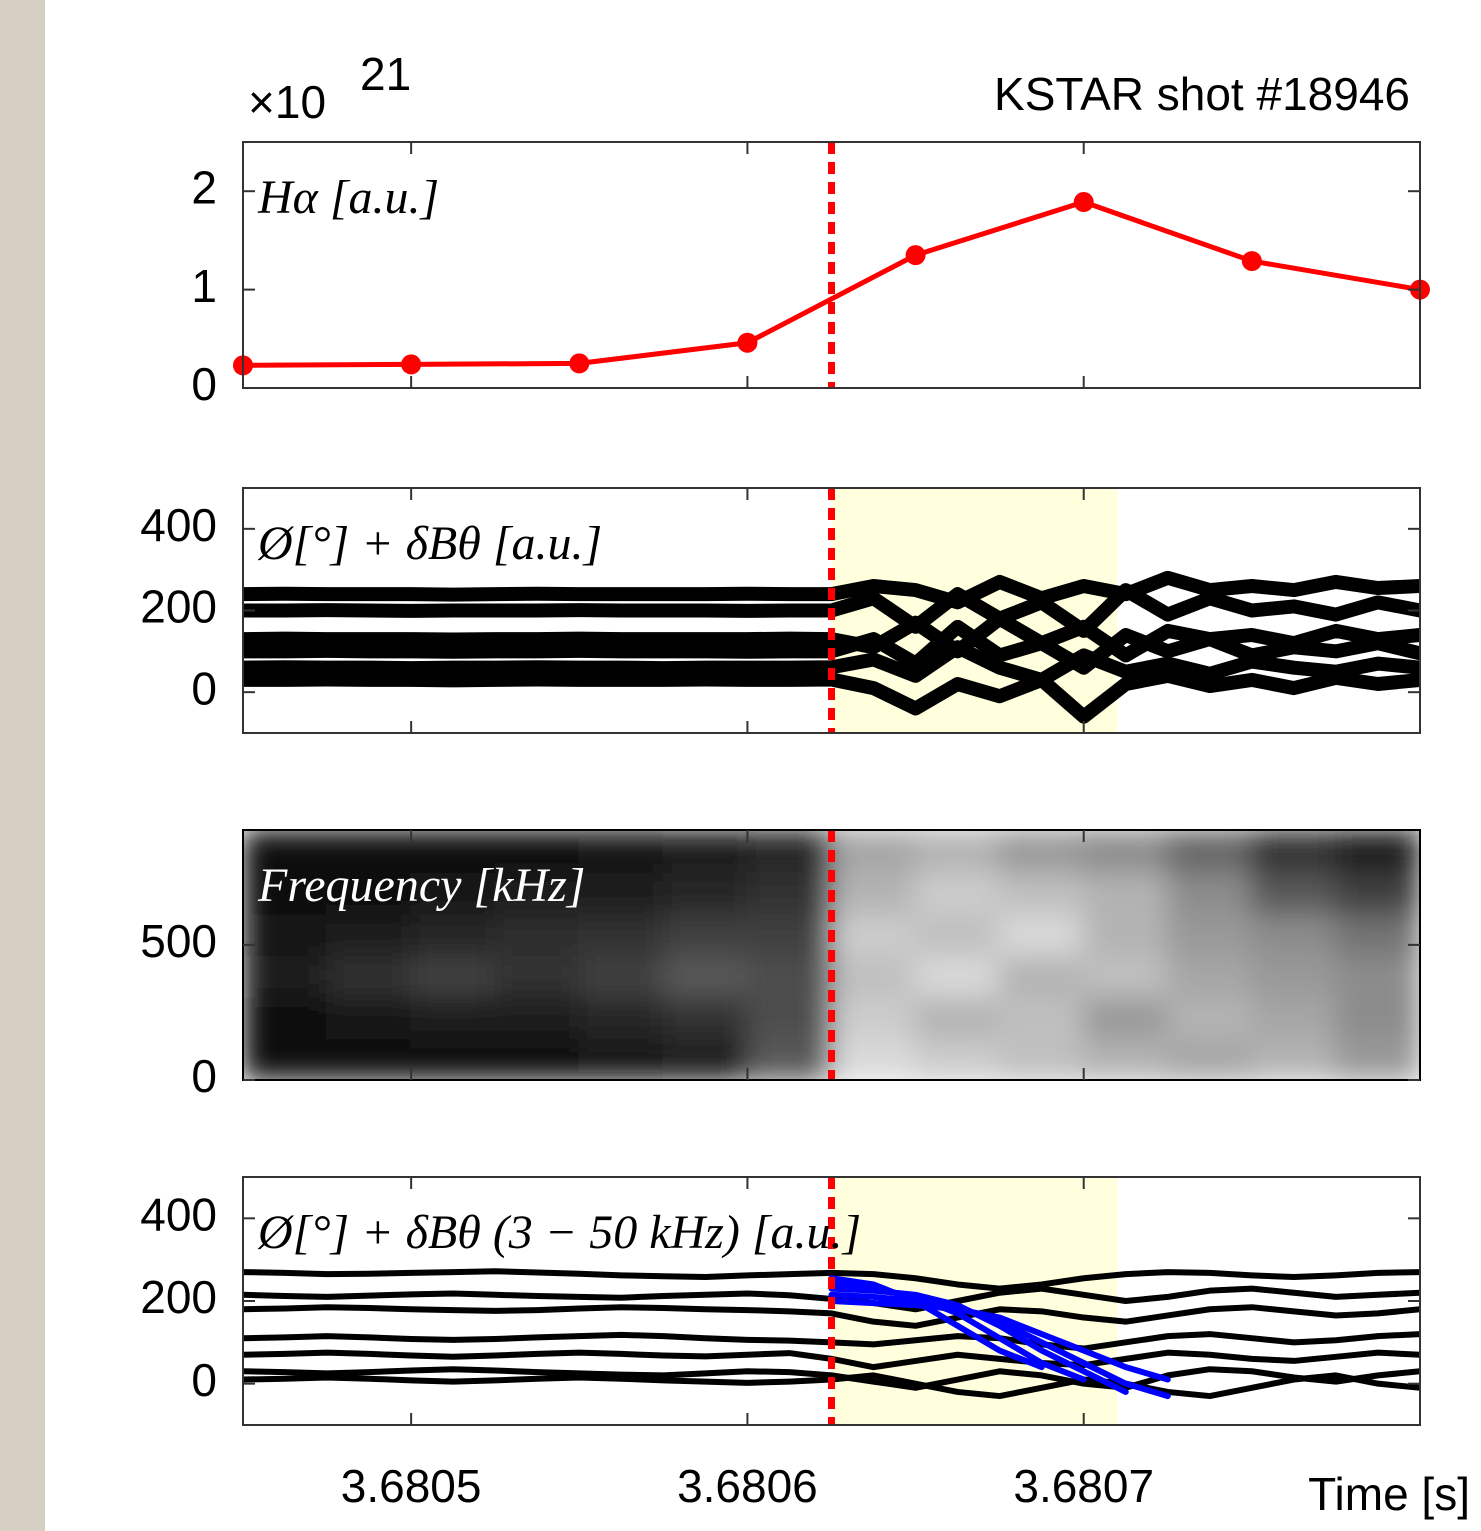 The width and height of the screenshot is (1481, 1531). I want to click on x-axis-label: Time [s], so click(1389, 1494).